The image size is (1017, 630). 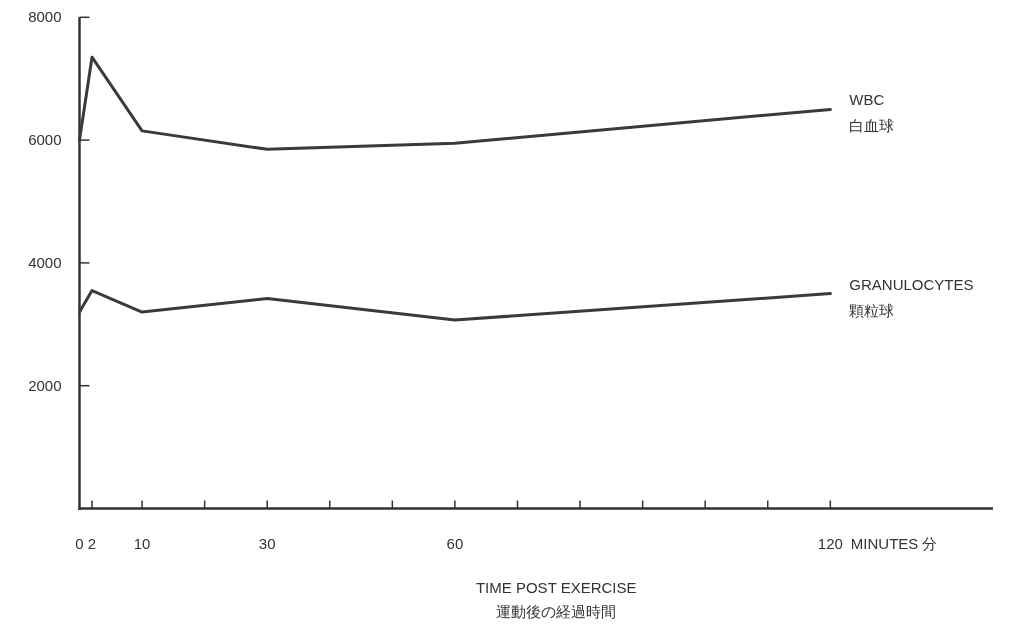 I want to click on x-axis-title: TIME POST EXERCISE 運動後の経過時間, so click(x=556, y=599).